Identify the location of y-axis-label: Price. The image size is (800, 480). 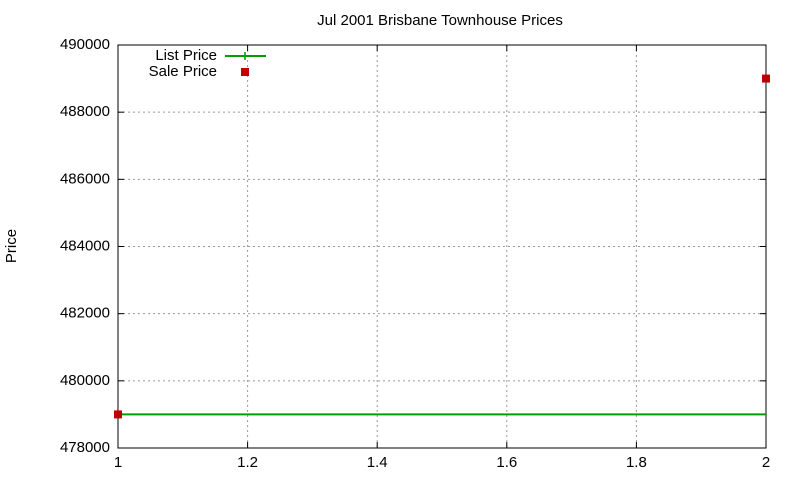
(11, 246).